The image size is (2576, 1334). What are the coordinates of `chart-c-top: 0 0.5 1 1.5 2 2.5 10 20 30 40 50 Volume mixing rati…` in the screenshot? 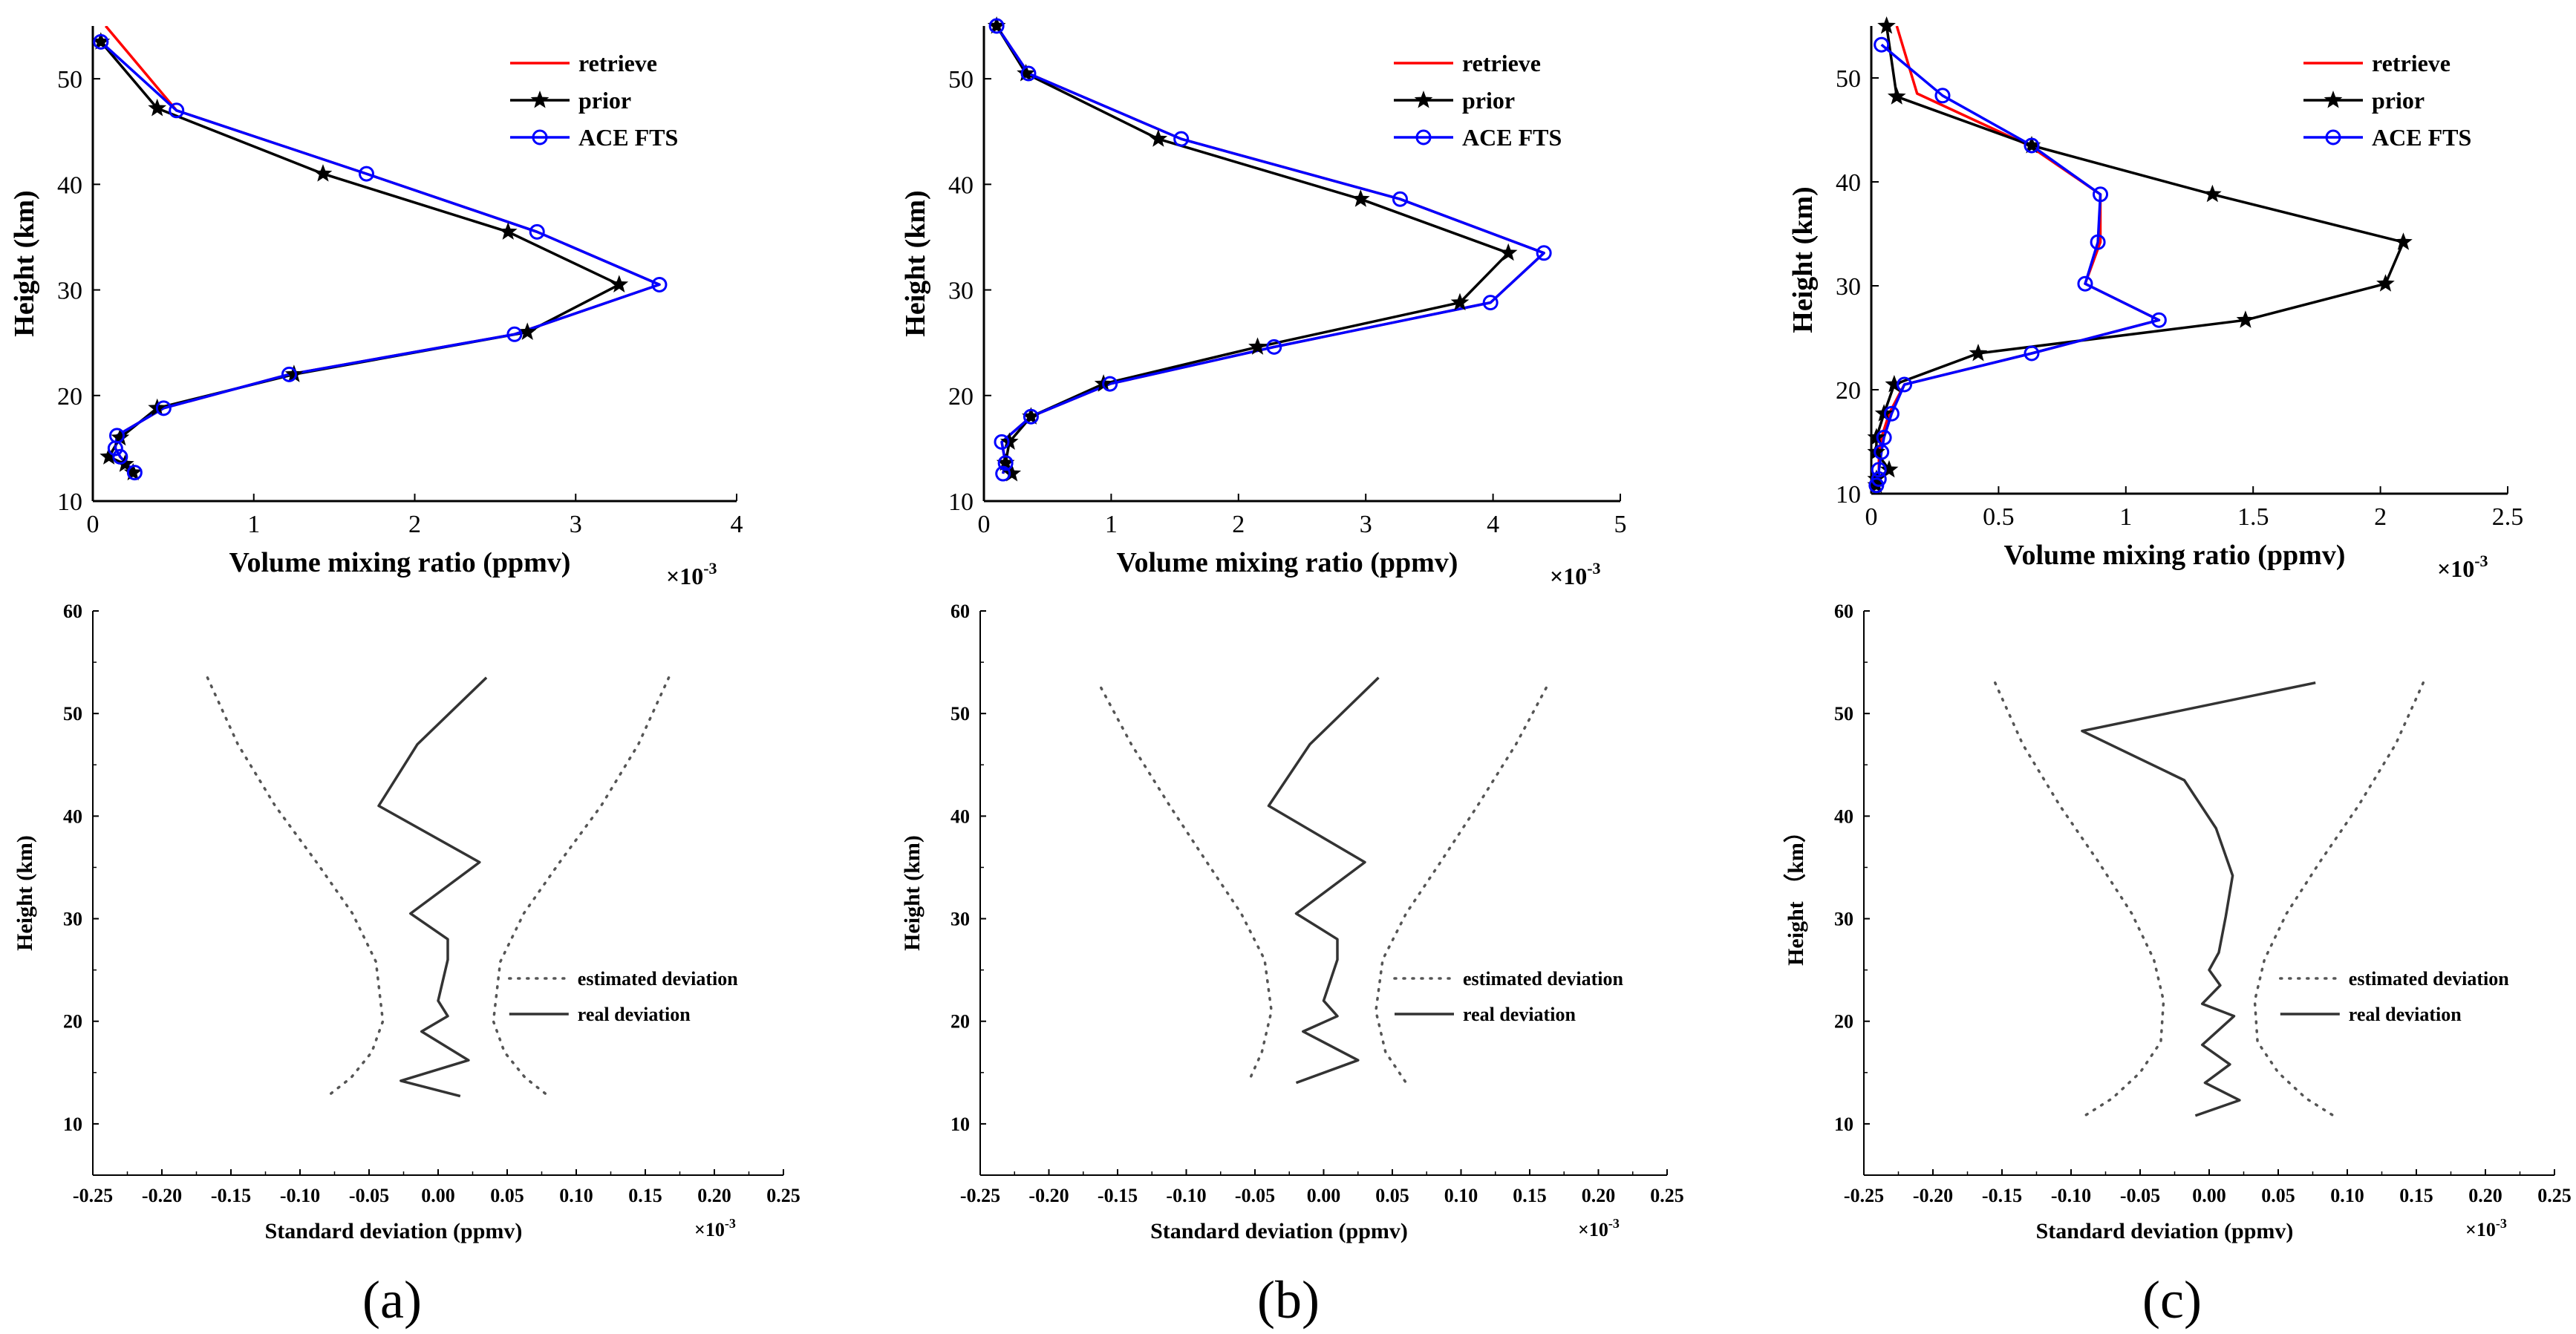 It's located at (2155, 299).